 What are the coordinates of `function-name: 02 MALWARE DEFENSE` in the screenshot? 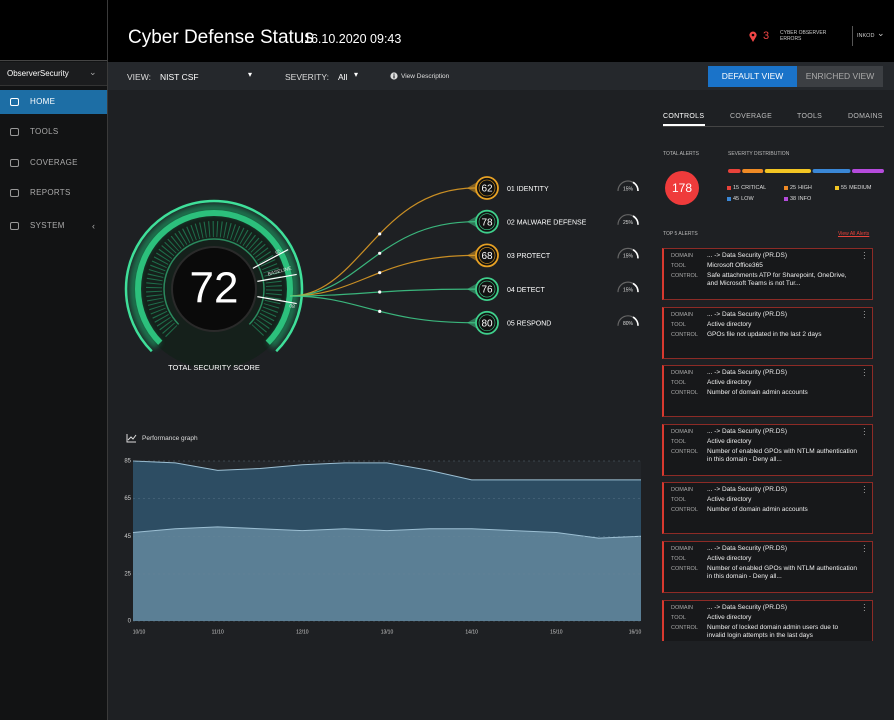 It's located at (547, 223).